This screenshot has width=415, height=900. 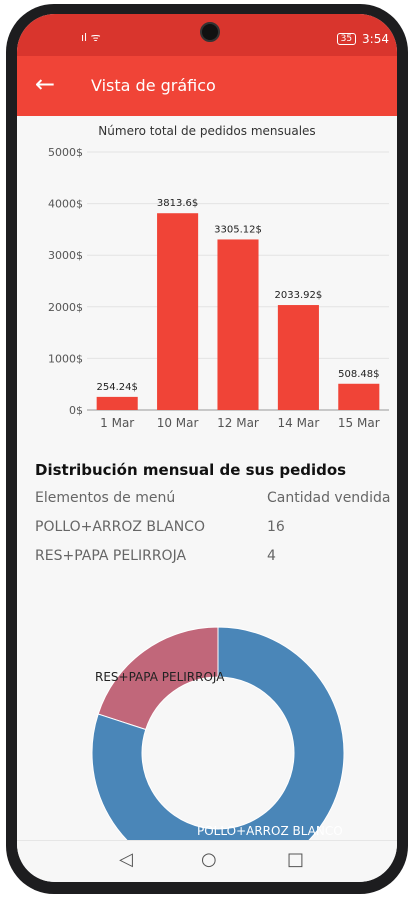 I want to click on donut-slice, so click(x=218, y=733).